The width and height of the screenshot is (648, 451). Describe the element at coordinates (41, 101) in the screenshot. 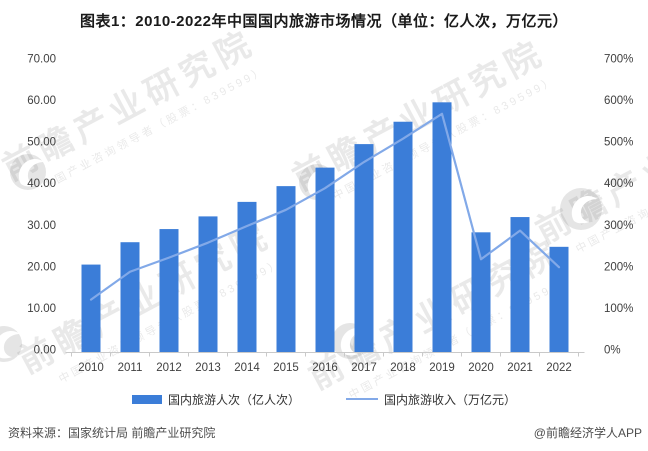

I see `y-axis-left-tick-label: 60.00` at that location.